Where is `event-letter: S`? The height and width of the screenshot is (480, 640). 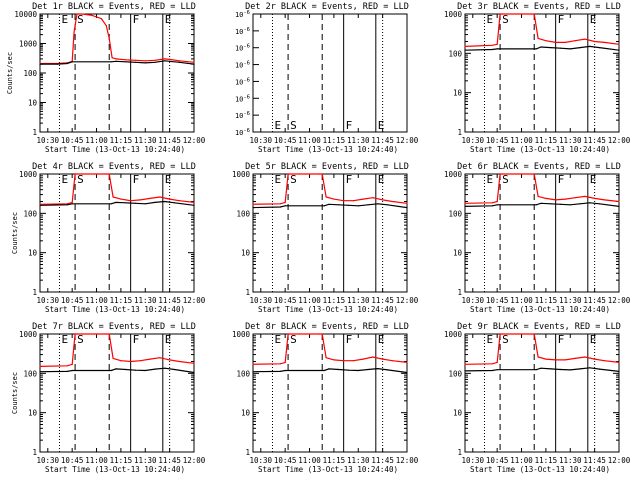 event-letter: S is located at coordinates (80, 339).